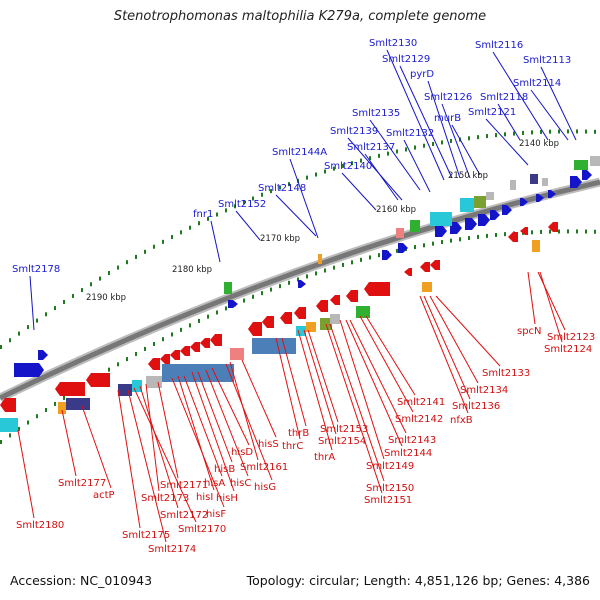  Describe the element at coordinates (280, 239) in the screenshot. I see `kbp-label: 2170 kbp` at that location.